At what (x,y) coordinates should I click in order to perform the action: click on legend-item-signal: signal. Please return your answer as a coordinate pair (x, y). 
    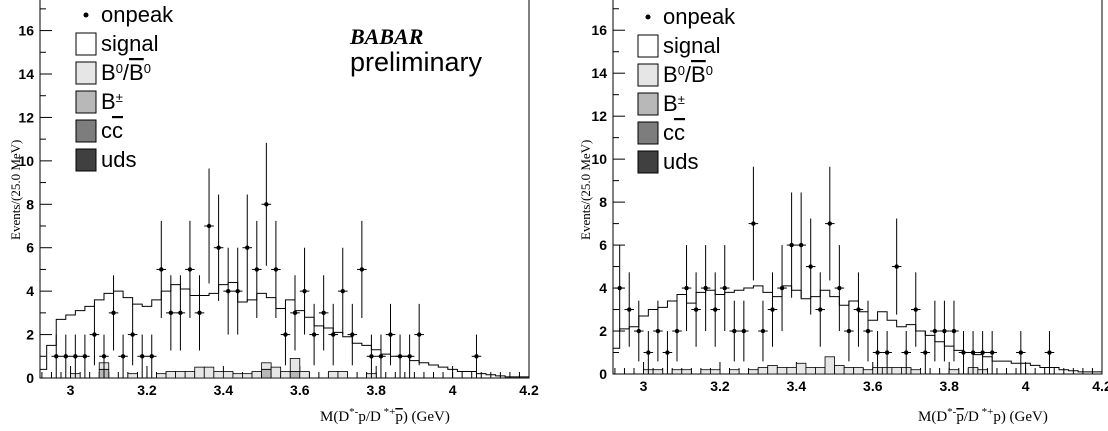
    Looking at the image, I should click on (116, 43).